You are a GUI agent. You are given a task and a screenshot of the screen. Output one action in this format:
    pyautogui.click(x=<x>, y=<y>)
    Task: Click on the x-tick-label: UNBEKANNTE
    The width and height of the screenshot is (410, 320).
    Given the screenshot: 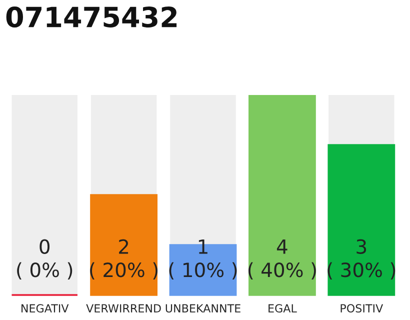 What is the action you would take?
    pyautogui.click(x=203, y=308)
    